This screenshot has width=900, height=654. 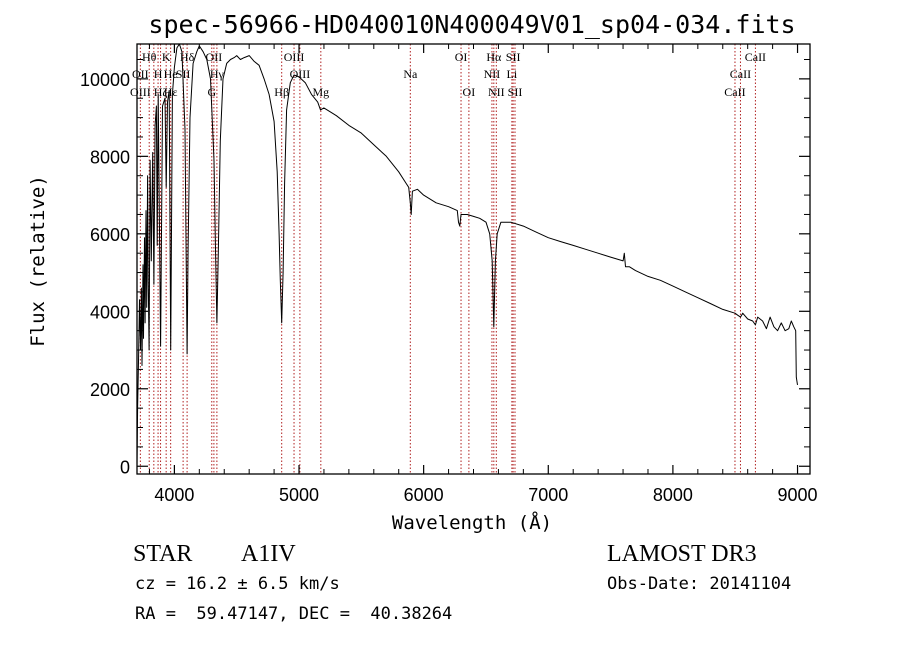 What do you see at coordinates (211, 92) in the screenshot?
I see `spectral-line-label: G` at bounding box center [211, 92].